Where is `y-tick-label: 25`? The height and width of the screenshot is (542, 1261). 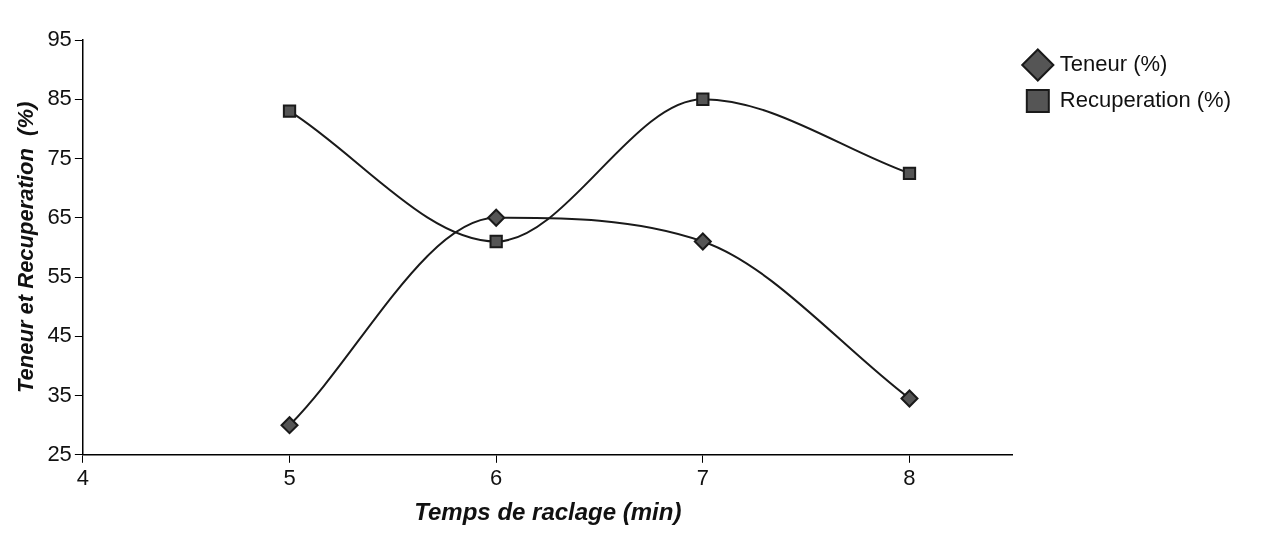
y-tick-label: 25 is located at coordinates (59, 453).